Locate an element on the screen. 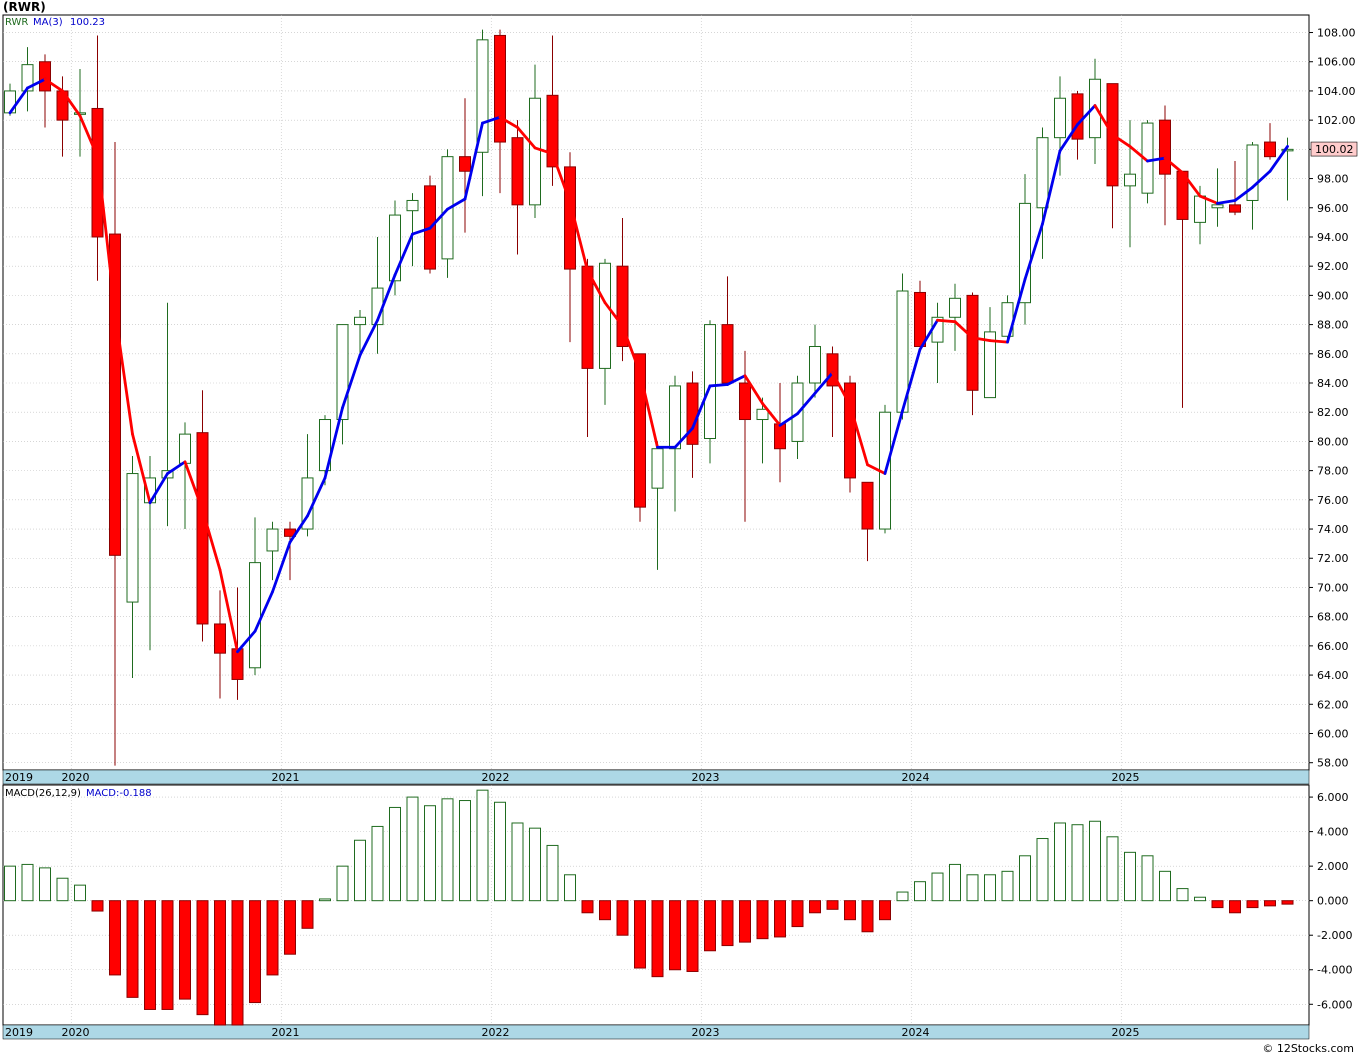  price-tick-label: 84.00 is located at coordinates (1333, 383).